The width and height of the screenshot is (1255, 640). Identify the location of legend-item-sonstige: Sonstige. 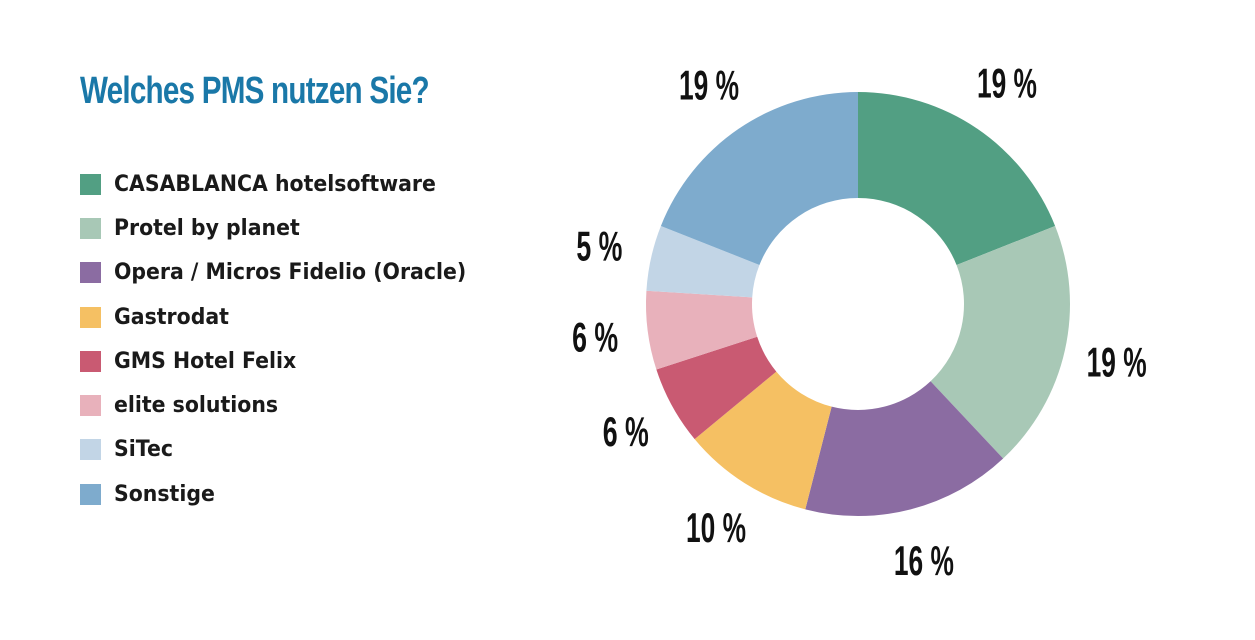
(286, 494).